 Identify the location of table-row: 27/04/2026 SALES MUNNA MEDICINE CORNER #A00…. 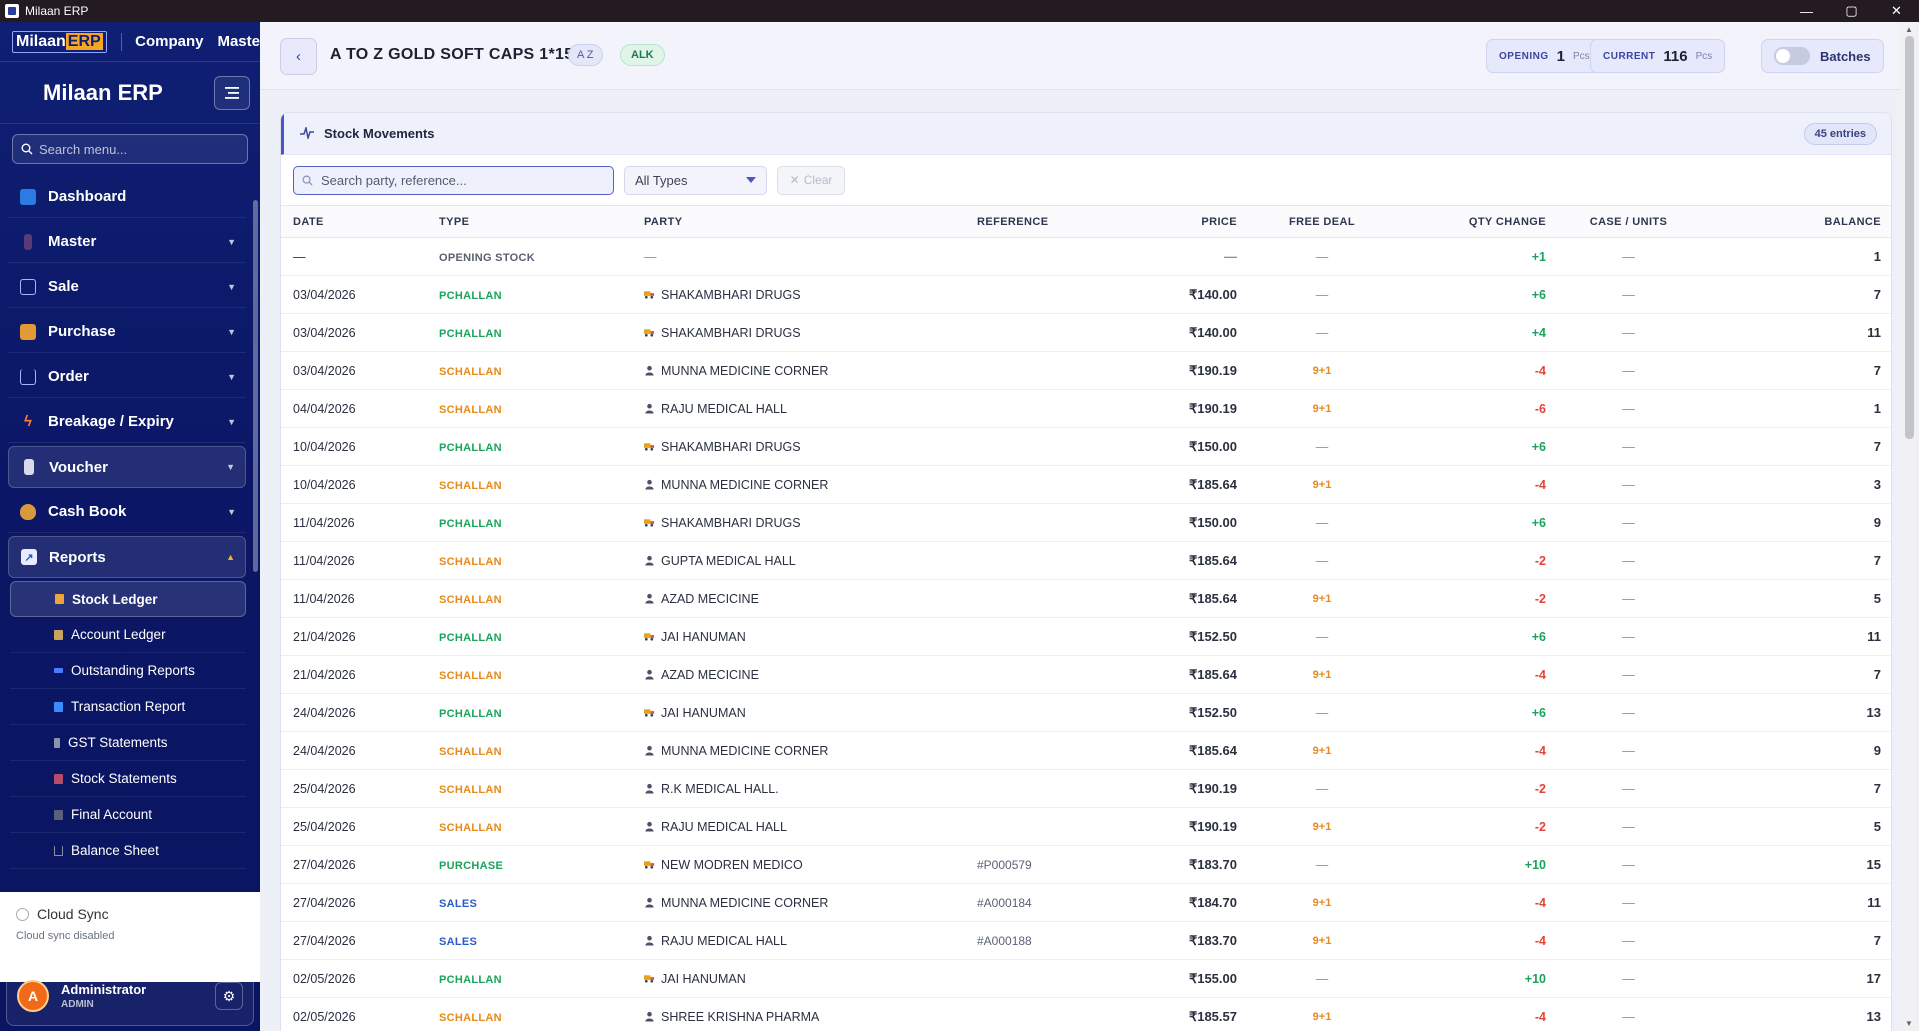
(1086, 902).